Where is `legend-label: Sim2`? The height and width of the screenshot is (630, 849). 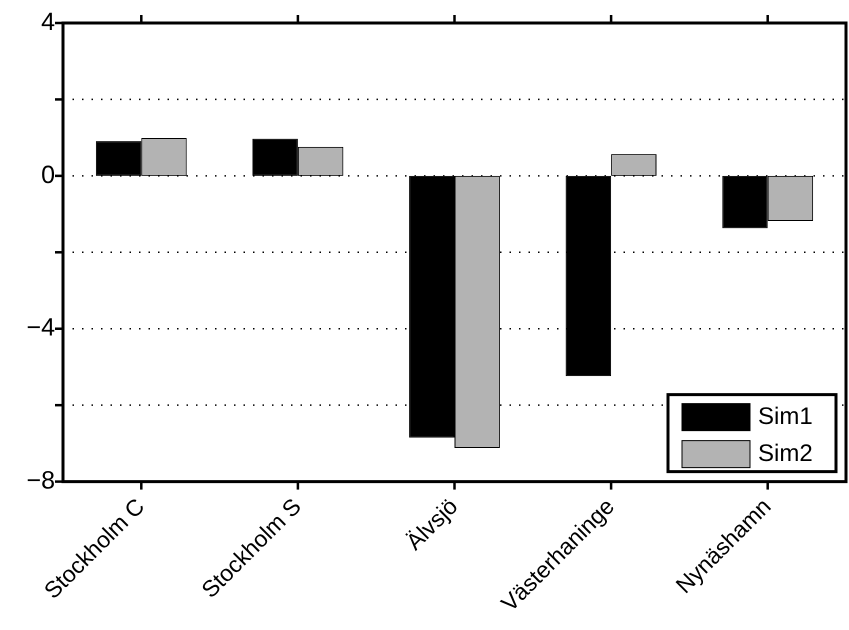
legend-label: Sim2 is located at coordinates (785, 454).